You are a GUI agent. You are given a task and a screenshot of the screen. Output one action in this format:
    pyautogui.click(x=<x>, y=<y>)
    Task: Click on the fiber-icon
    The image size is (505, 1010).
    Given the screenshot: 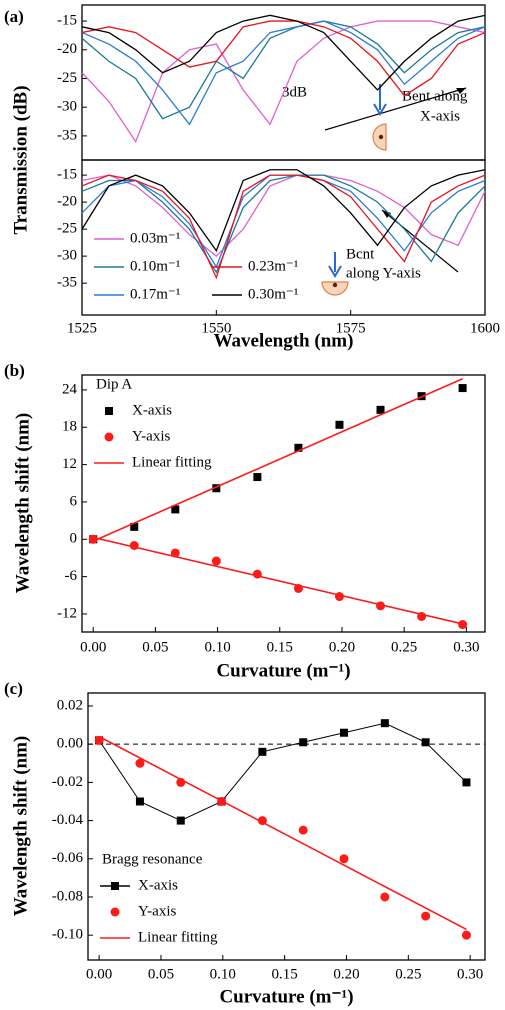 What is the action you would take?
    pyautogui.click(x=335, y=288)
    